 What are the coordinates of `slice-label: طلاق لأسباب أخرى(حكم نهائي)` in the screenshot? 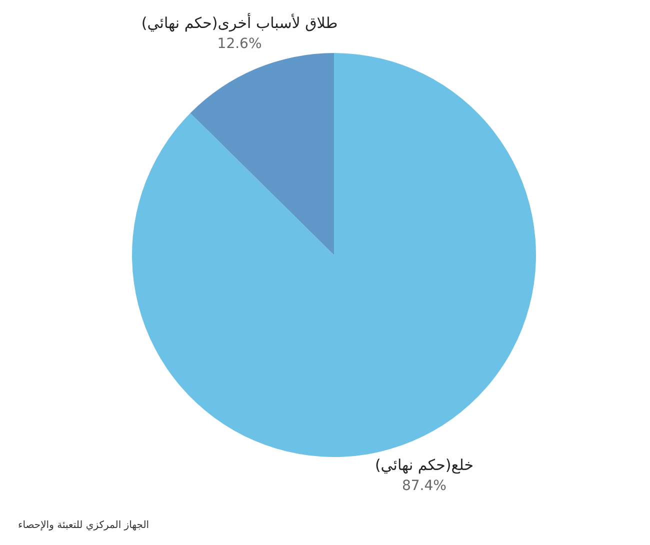 It's located at (239, 22).